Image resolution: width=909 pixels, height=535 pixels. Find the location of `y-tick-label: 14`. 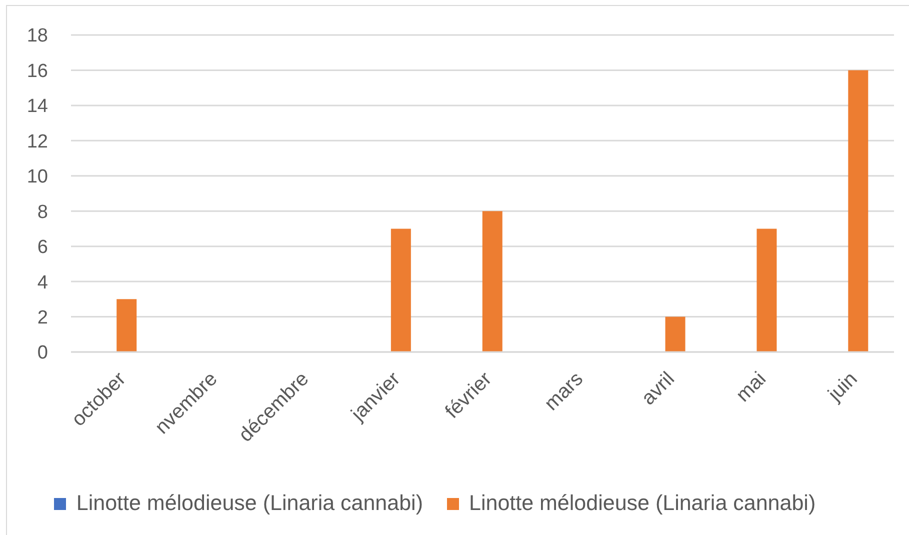

y-tick-label: 14 is located at coordinates (37, 107).